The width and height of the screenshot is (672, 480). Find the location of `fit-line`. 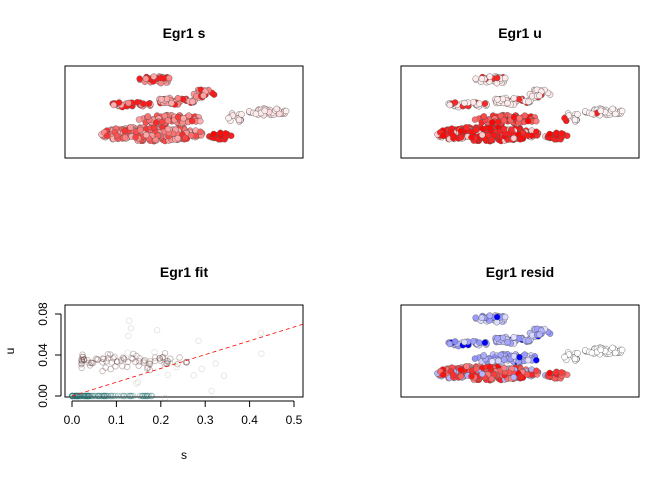

fit-line is located at coordinates (187, 360).